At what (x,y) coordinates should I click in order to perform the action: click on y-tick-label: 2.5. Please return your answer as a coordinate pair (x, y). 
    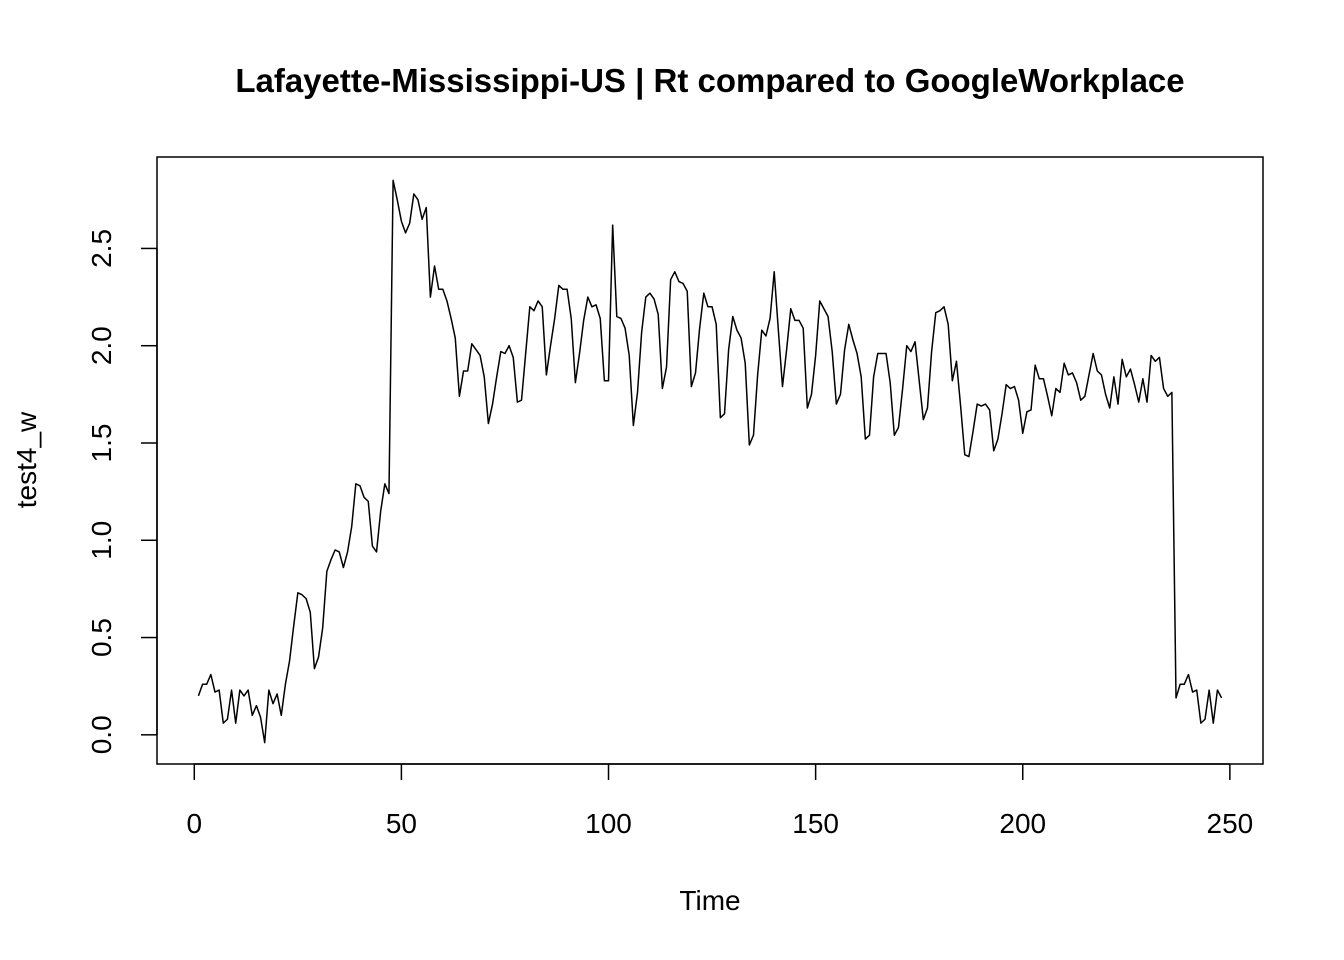
    Looking at the image, I should click on (101, 248).